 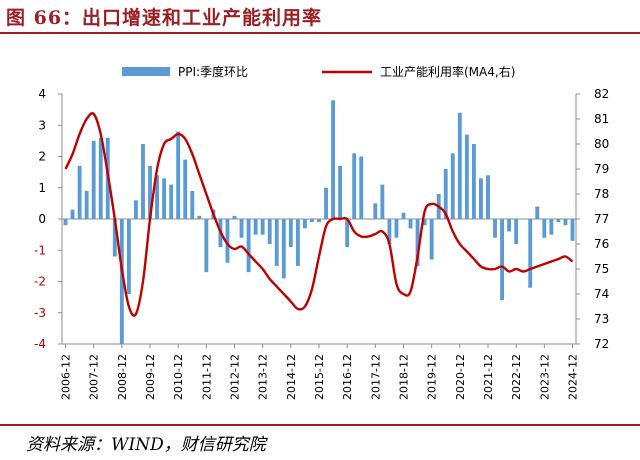 What do you see at coordinates (601, 269) in the screenshot?
I see `right-tick-label: 75` at bounding box center [601, 269].